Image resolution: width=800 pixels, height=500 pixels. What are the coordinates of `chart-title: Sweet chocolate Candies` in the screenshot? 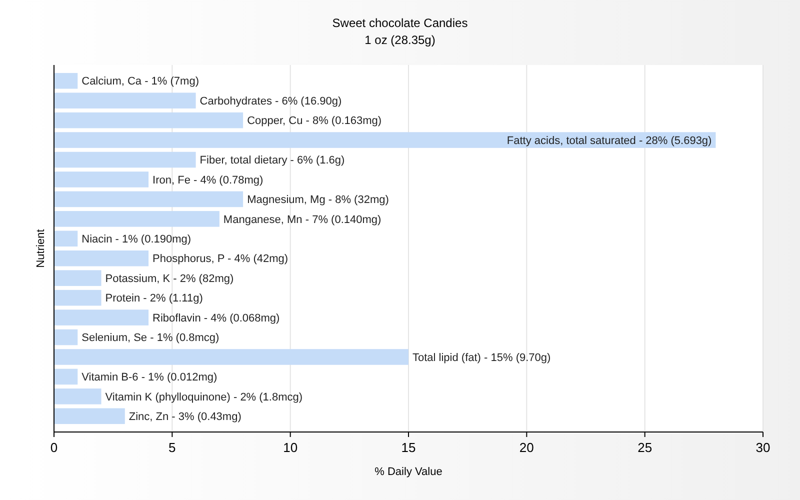 It's located at (400, 23).